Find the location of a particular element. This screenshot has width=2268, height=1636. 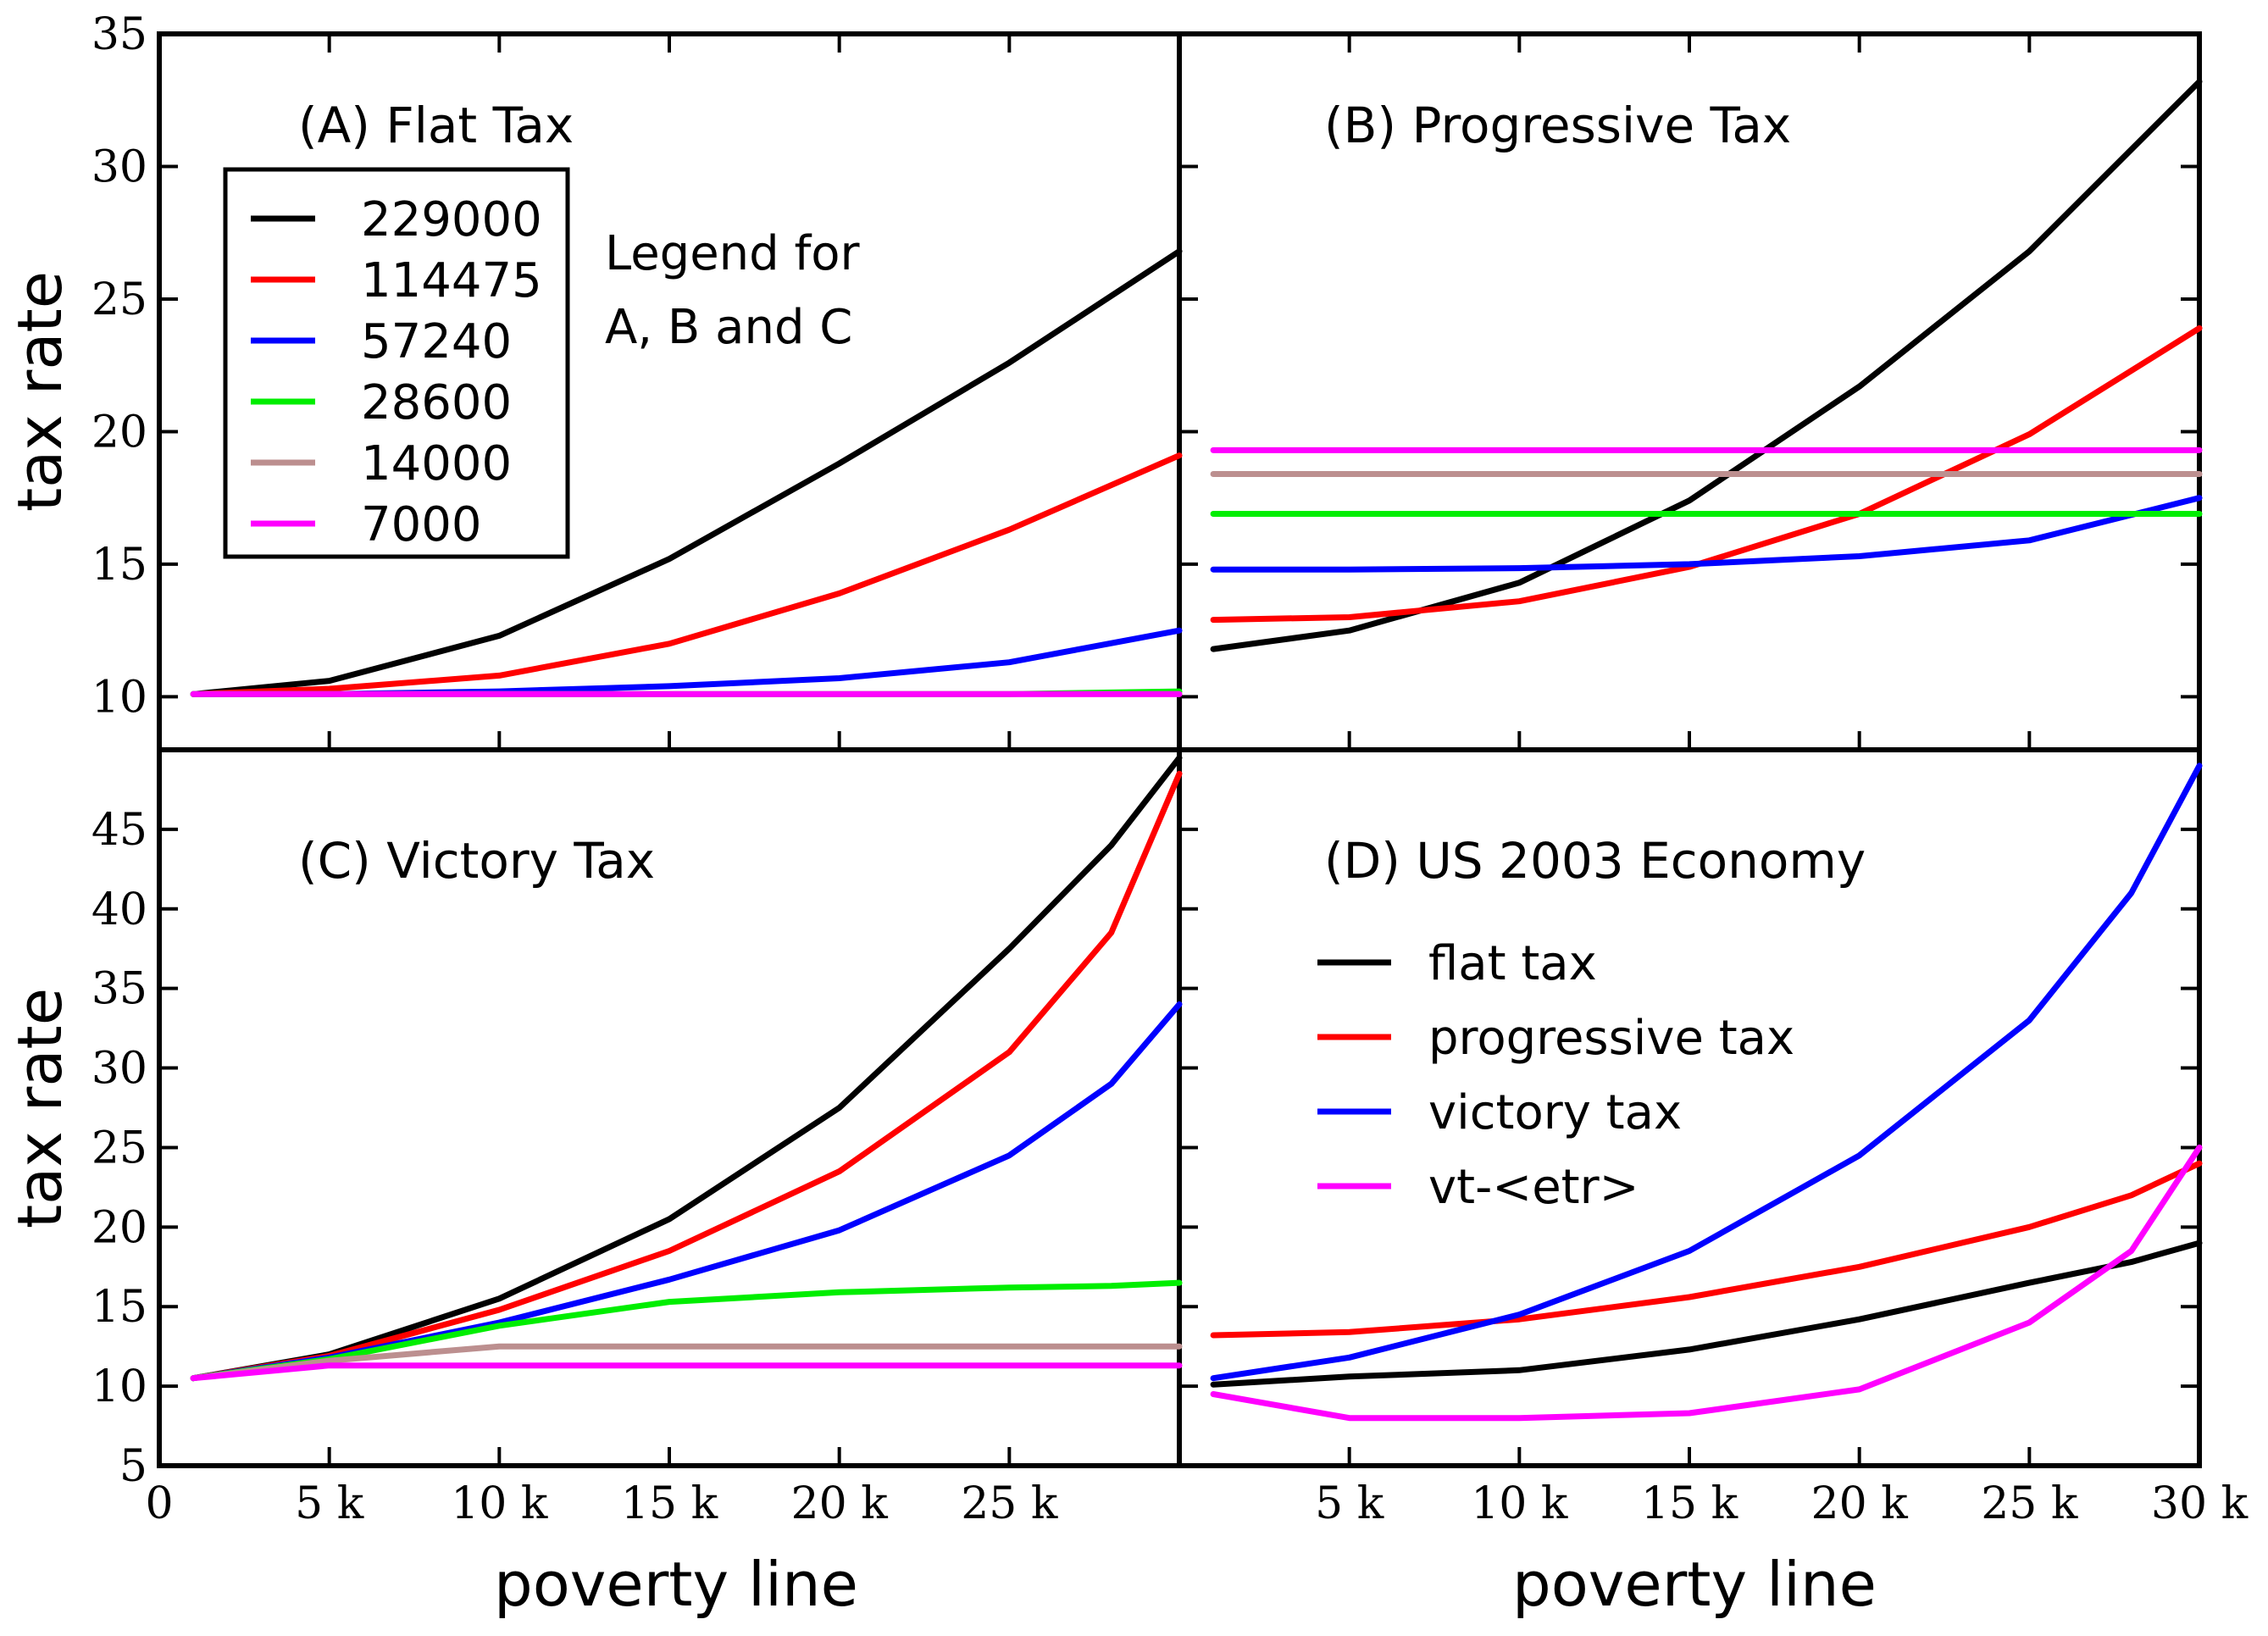

panel-c-xtick-label: 25 k is located at coordinates (1009, 1503).